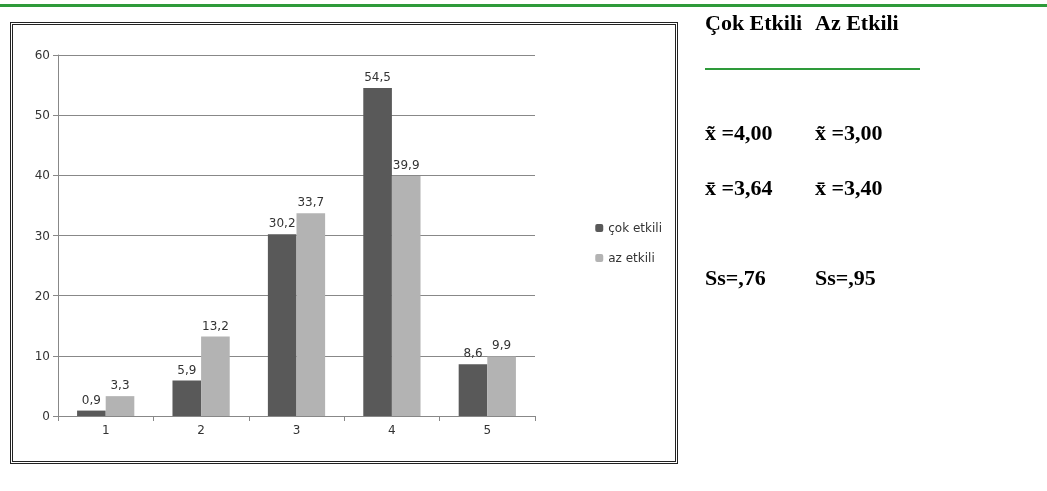 This screenshot has width=1047, height=491. What do you see at coordinates (187, 369) in the screenshot?
I see `data-label: 5,9` at bounding box center [187, 369].